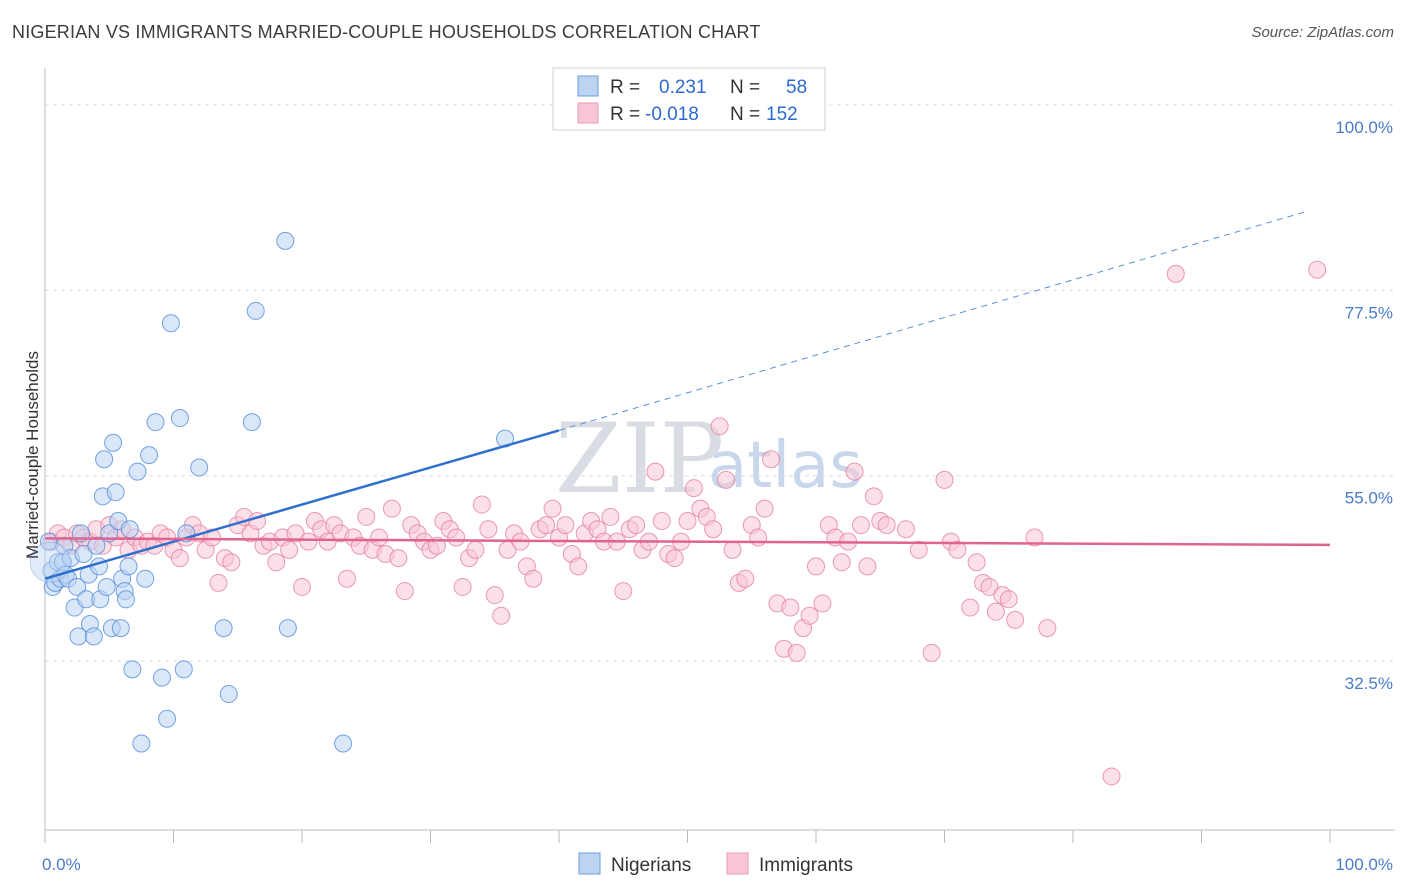 Image resolution: width=1406 pixels, height=892 pixels. Describe the element at coordinates (689, 99) in the screenshot. I see `correlation-legend: R = 0.231 N = 58 R = -0.018 N = 152` at that location.